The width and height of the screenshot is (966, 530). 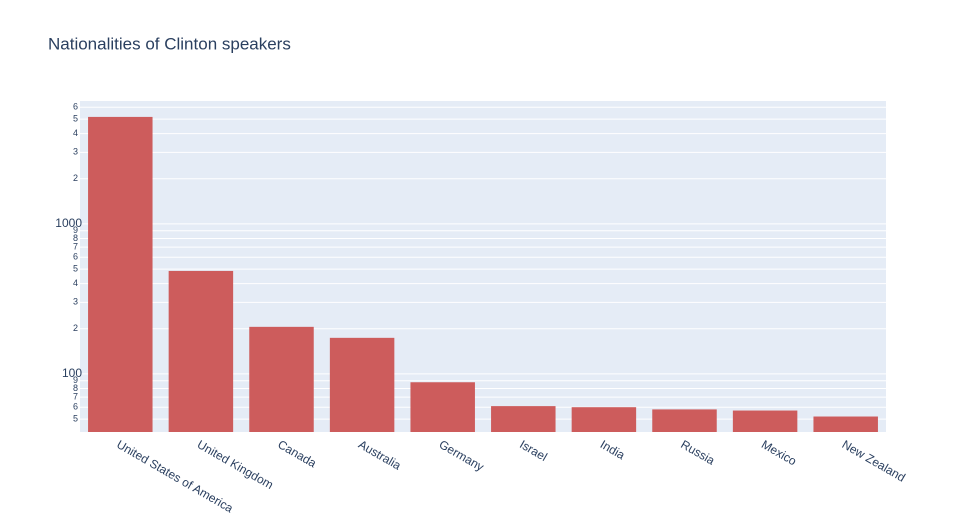 What do you see at coordinates (874, 460) in the screenshot?
I see `x-tick-label: New Zealand` at bounding box center [874, 460].